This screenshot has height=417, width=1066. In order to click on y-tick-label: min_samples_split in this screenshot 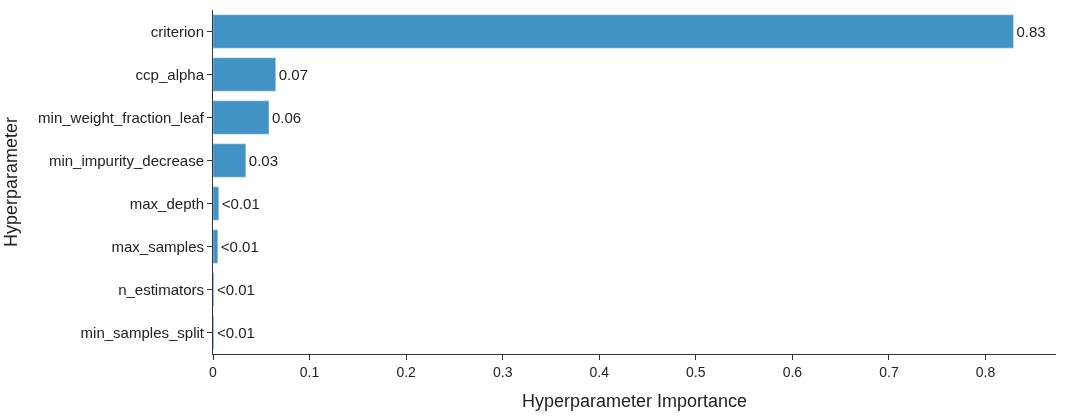, I will do `click(142, 332)`.